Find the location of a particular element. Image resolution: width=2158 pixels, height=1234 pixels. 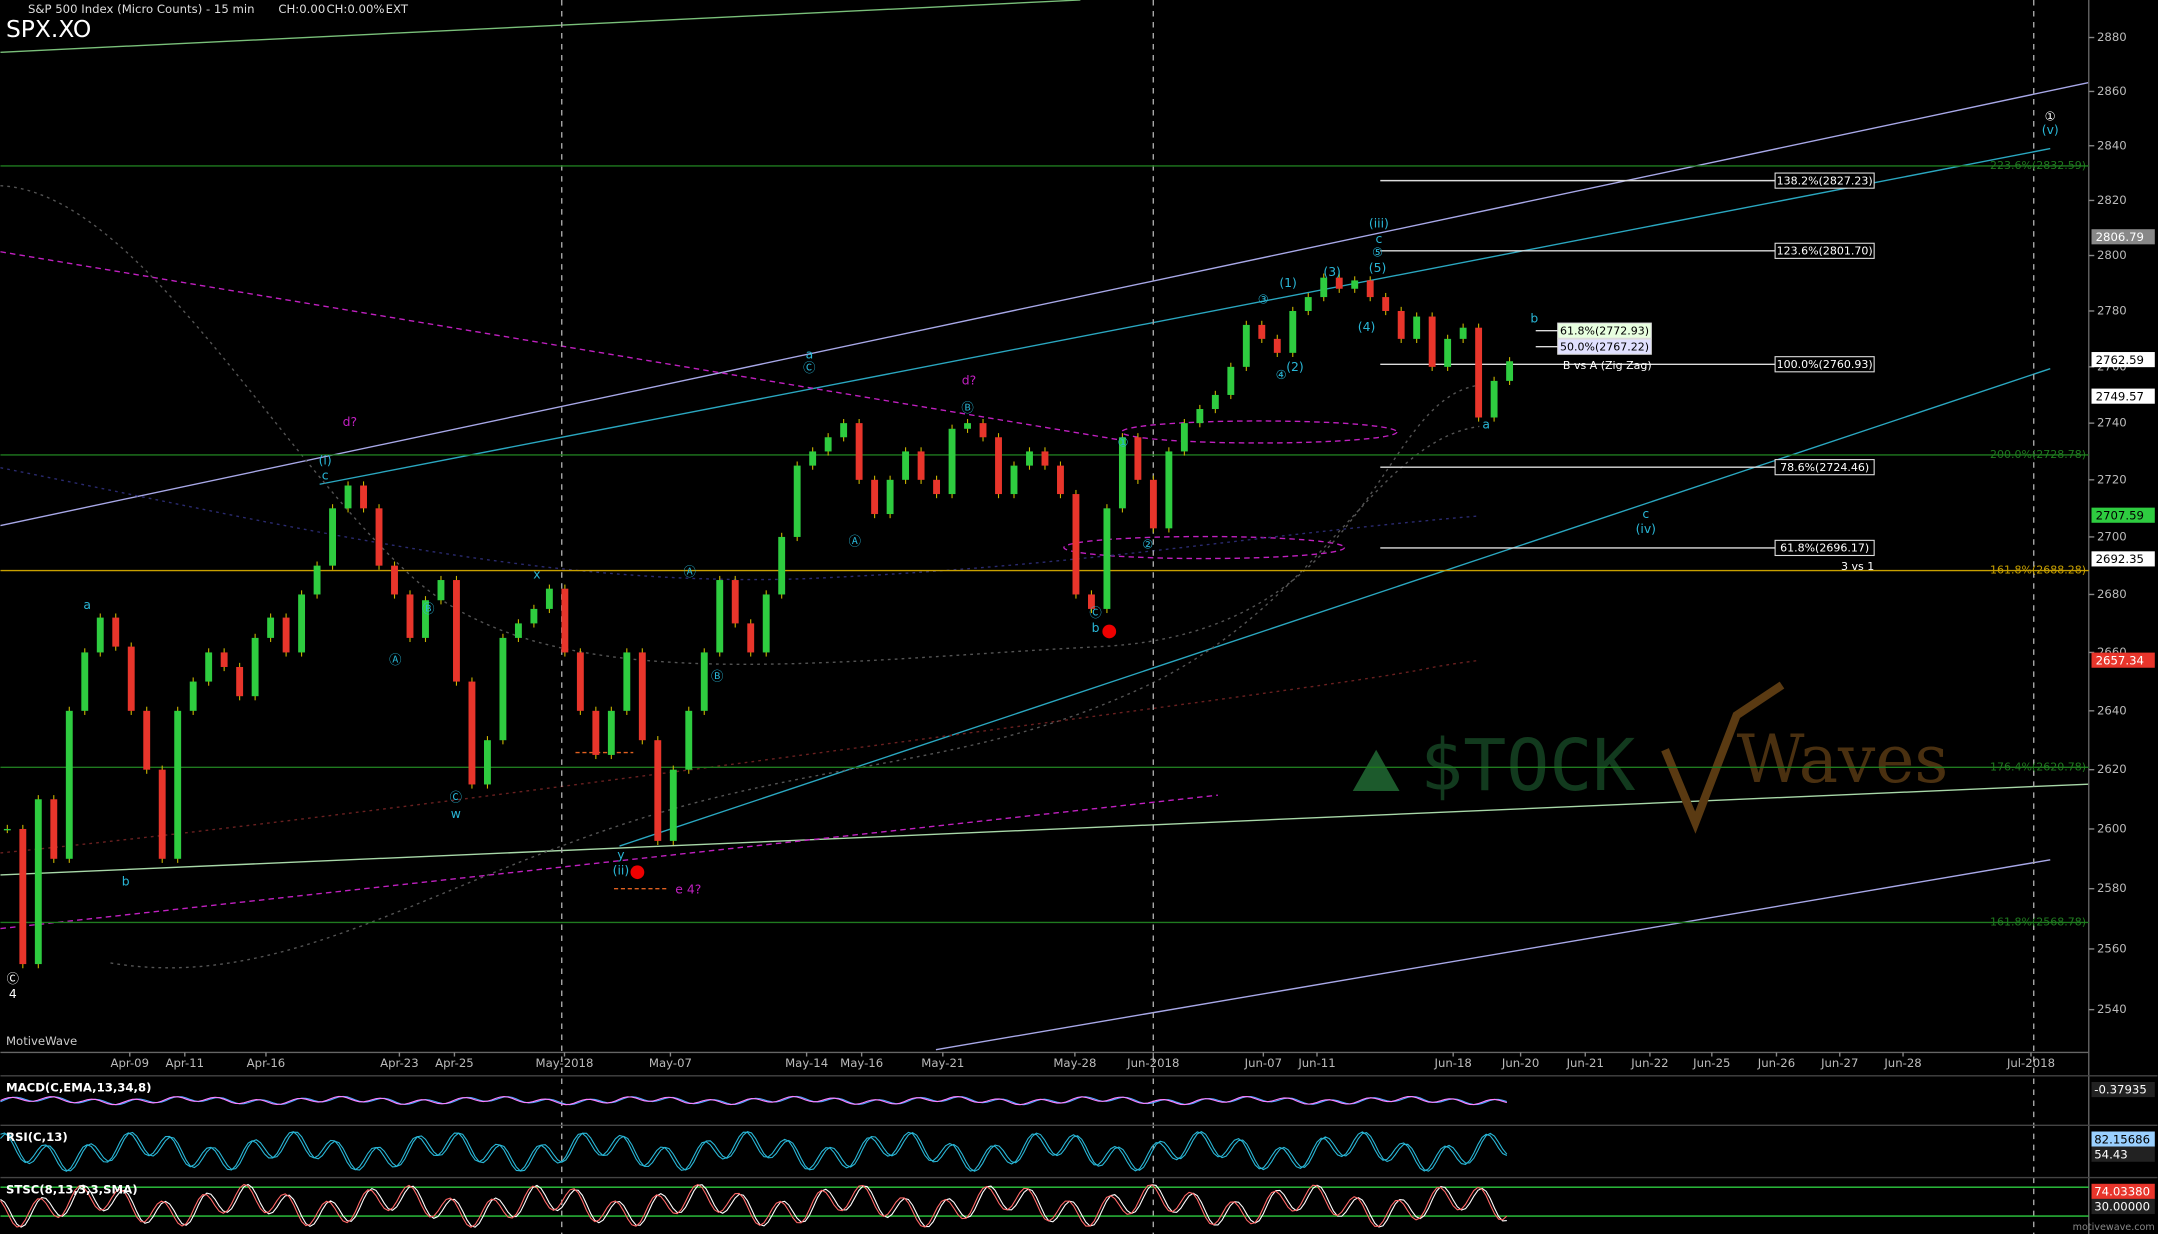

x-tick-label: May-2018 is located at coordinates (565, 1063).